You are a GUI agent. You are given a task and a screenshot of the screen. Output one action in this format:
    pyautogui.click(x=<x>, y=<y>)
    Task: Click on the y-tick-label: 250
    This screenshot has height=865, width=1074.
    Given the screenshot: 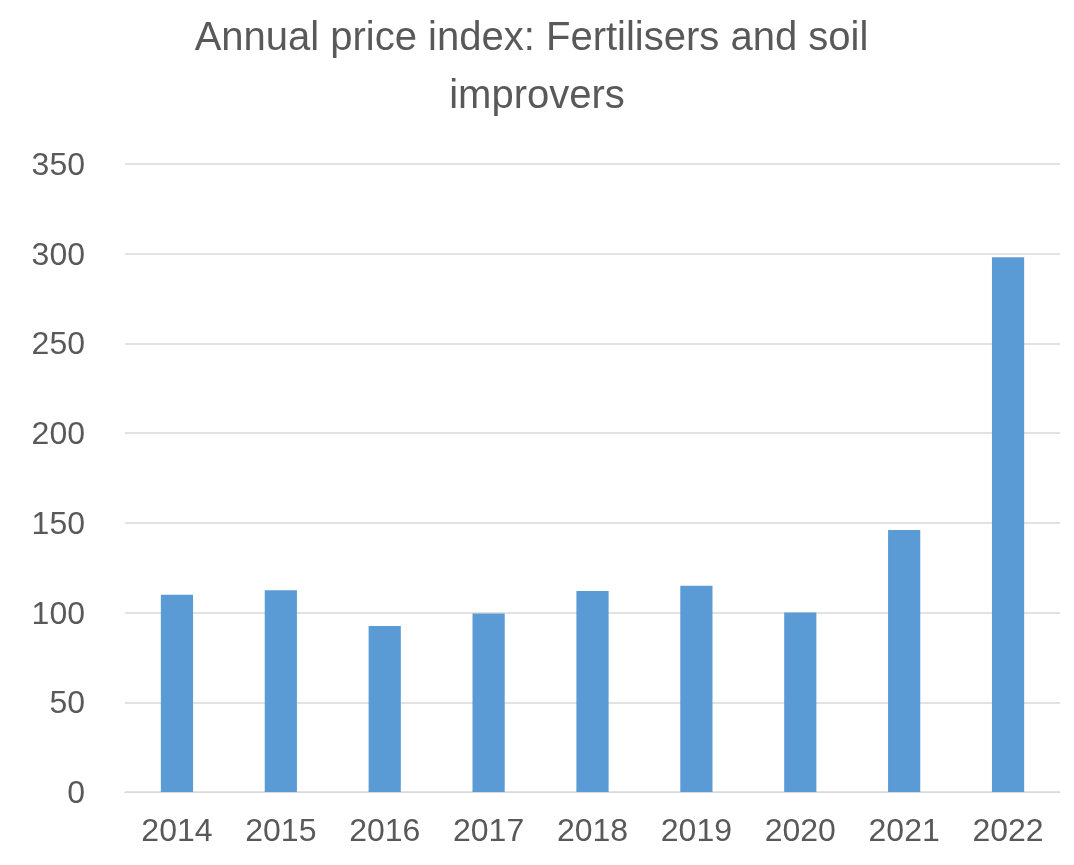 What is the action you would take?
    pyautogui.click(x=58, y=343)
    